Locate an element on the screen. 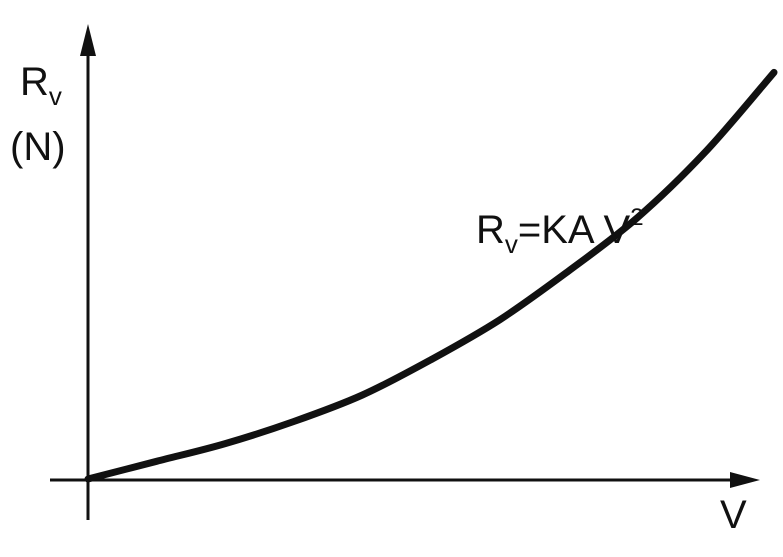 The width and height of the screenshot is (783, 557). curve-equation-annotation: Rv=KA V2 is located at coordinates (560, 231).